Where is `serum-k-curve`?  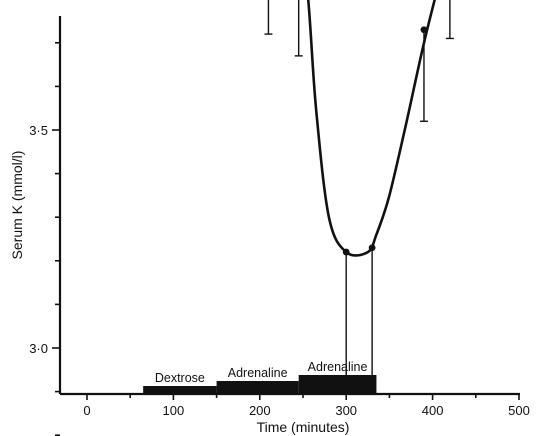 serum-k-curve is located at coordinates (371, 128).